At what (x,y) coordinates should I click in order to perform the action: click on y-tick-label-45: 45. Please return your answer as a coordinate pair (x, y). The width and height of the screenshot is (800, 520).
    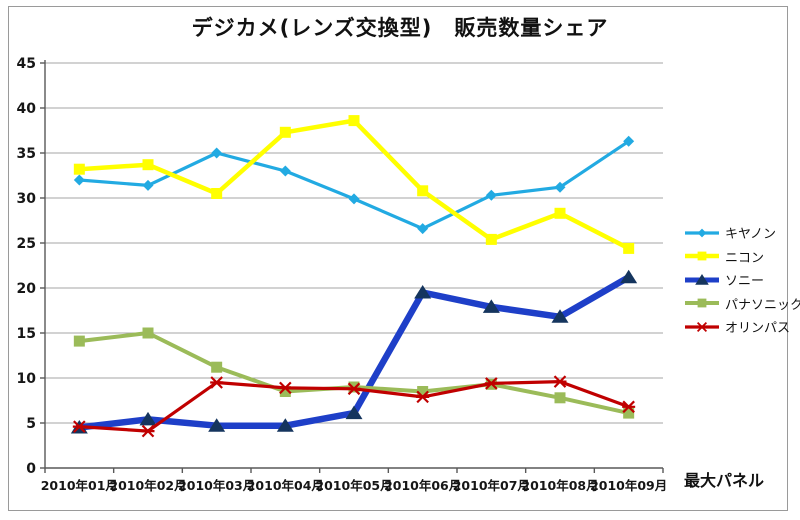
    Looking at the image, I should click on (26, 64).